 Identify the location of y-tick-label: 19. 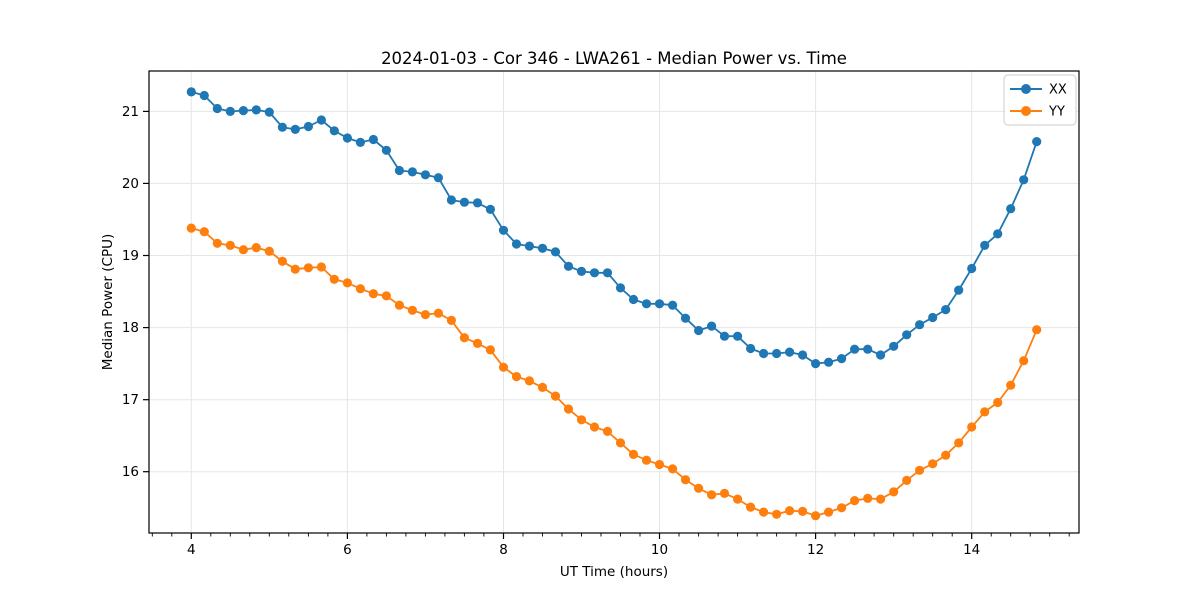
(130, 256).